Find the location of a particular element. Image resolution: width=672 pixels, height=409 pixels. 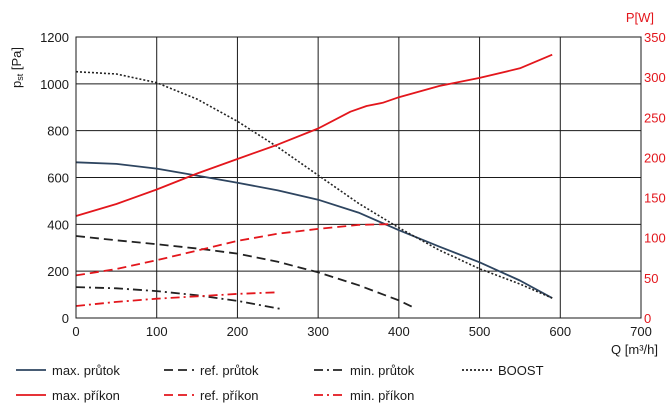

x-tick-label: 600 is located at coordinates (560, 331).